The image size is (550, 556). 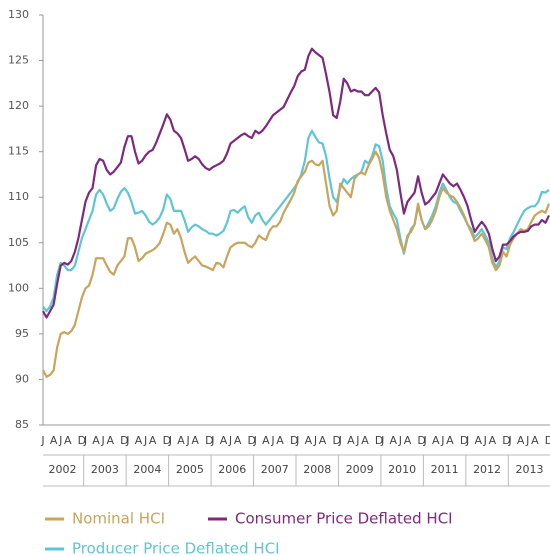 What do you see at coordinates (232, 469) in the screenshot?
I see `year-label: 2006` at bounding box center [232, 469].